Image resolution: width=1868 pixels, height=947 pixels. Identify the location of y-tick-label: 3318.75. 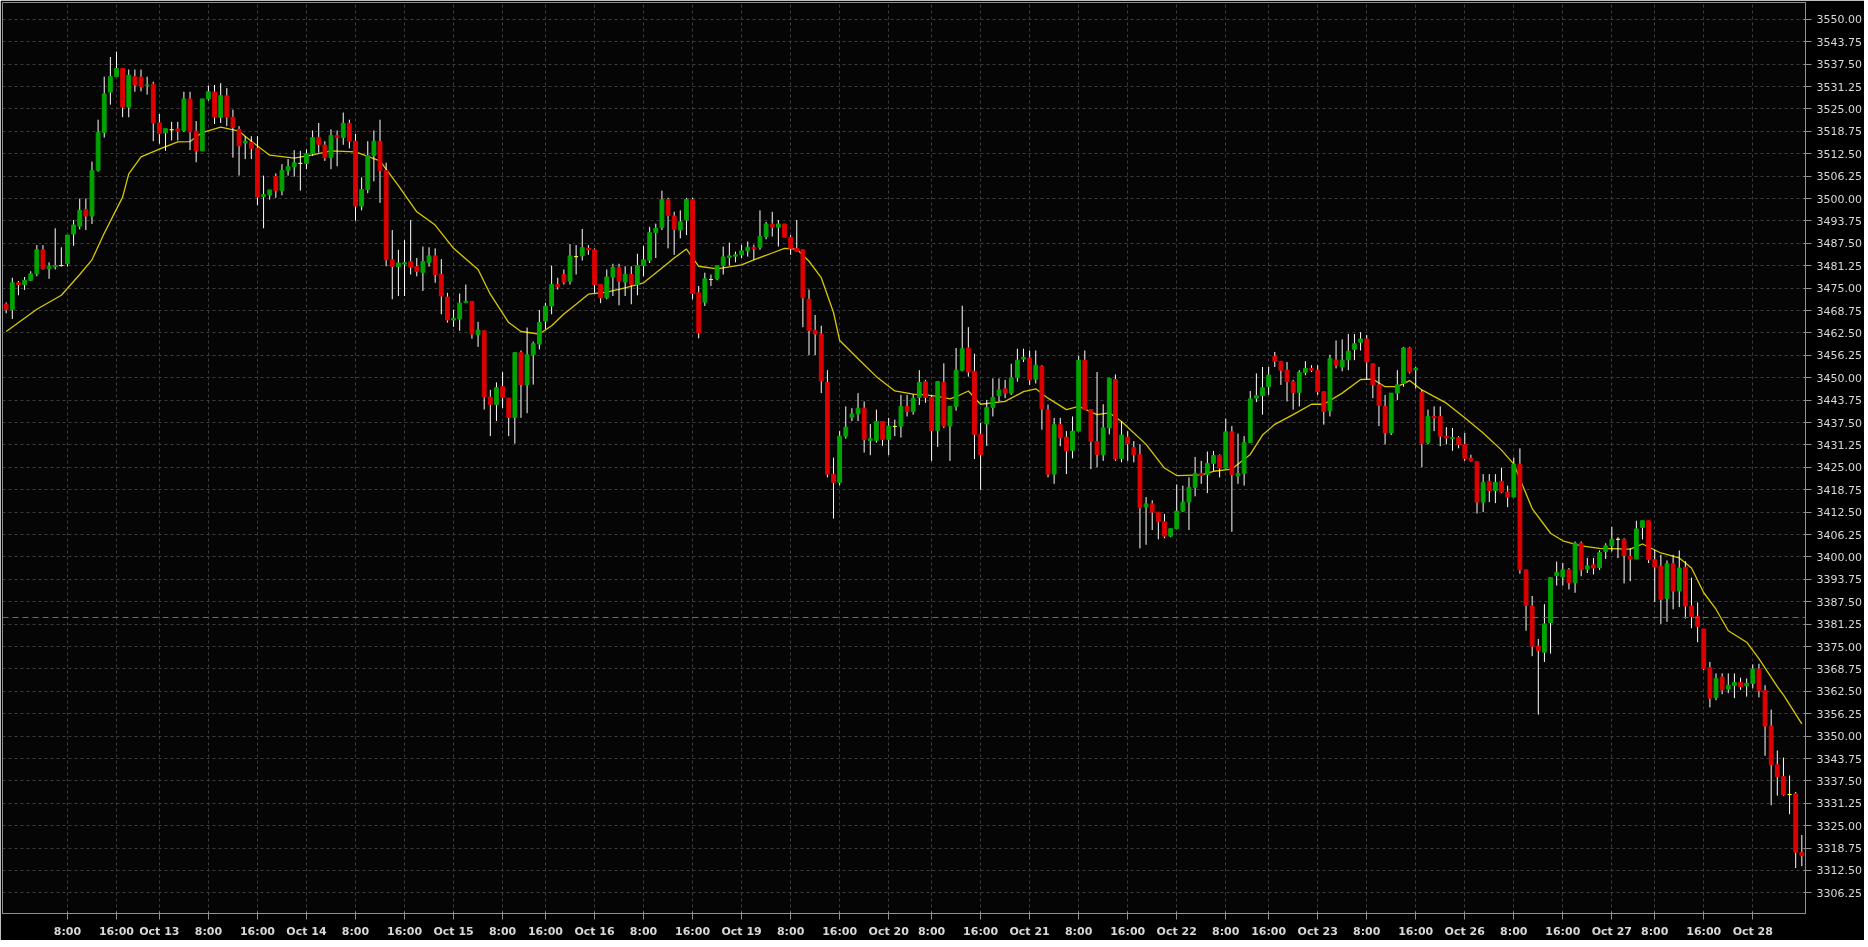
(1839, 849).